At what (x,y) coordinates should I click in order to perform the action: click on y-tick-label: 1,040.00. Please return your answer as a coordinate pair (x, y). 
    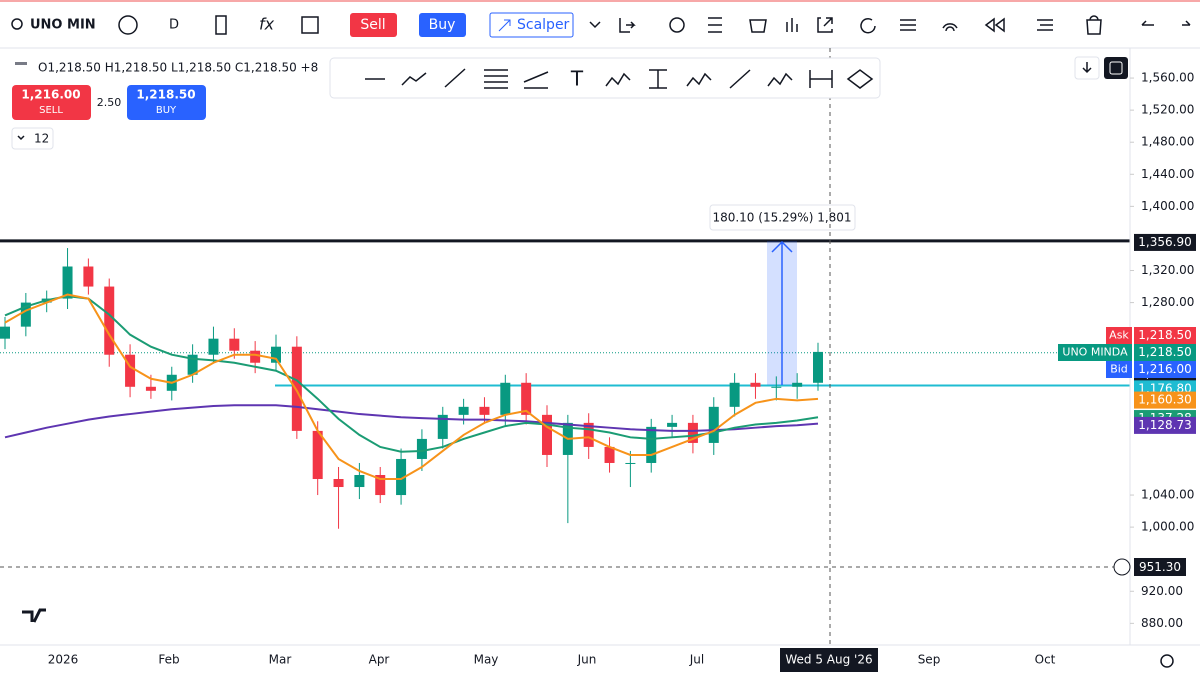
    Looking at the image, I should click on (1167, 495).